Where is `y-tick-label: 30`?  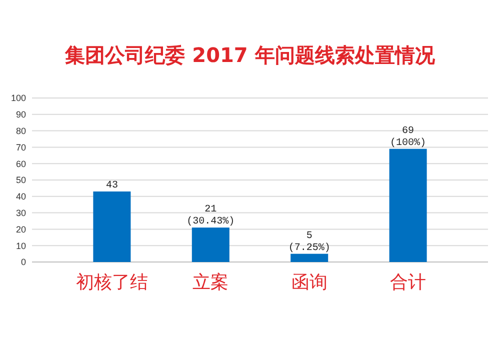
y-tick-label: 30 is located at coordinates (21, 213).